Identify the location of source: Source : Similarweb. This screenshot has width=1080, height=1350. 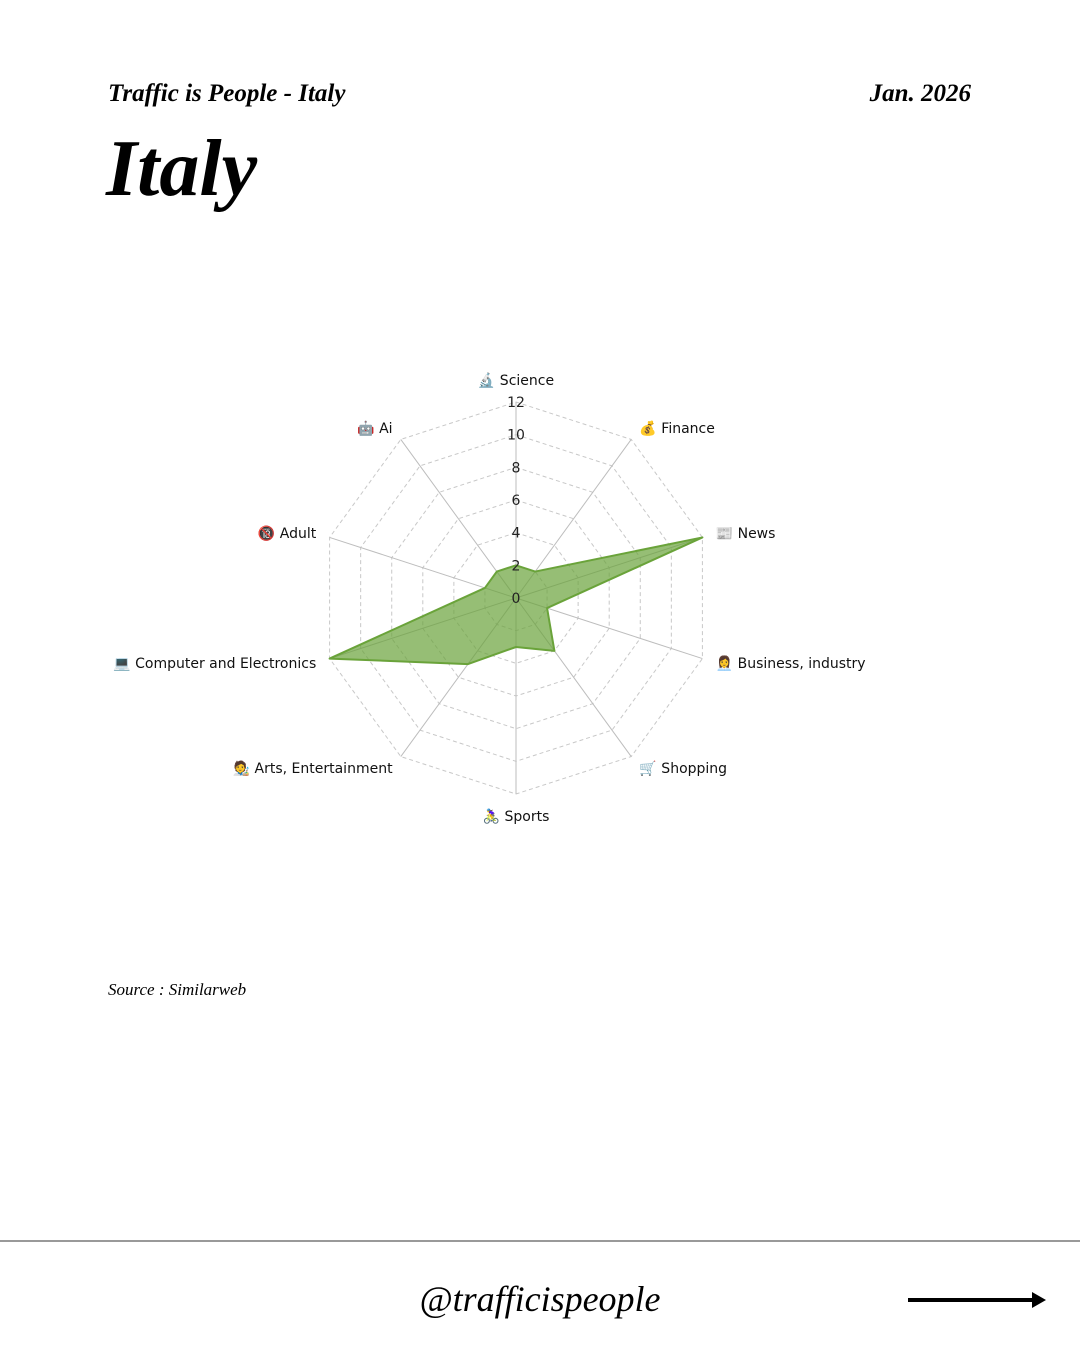
(177, 989).